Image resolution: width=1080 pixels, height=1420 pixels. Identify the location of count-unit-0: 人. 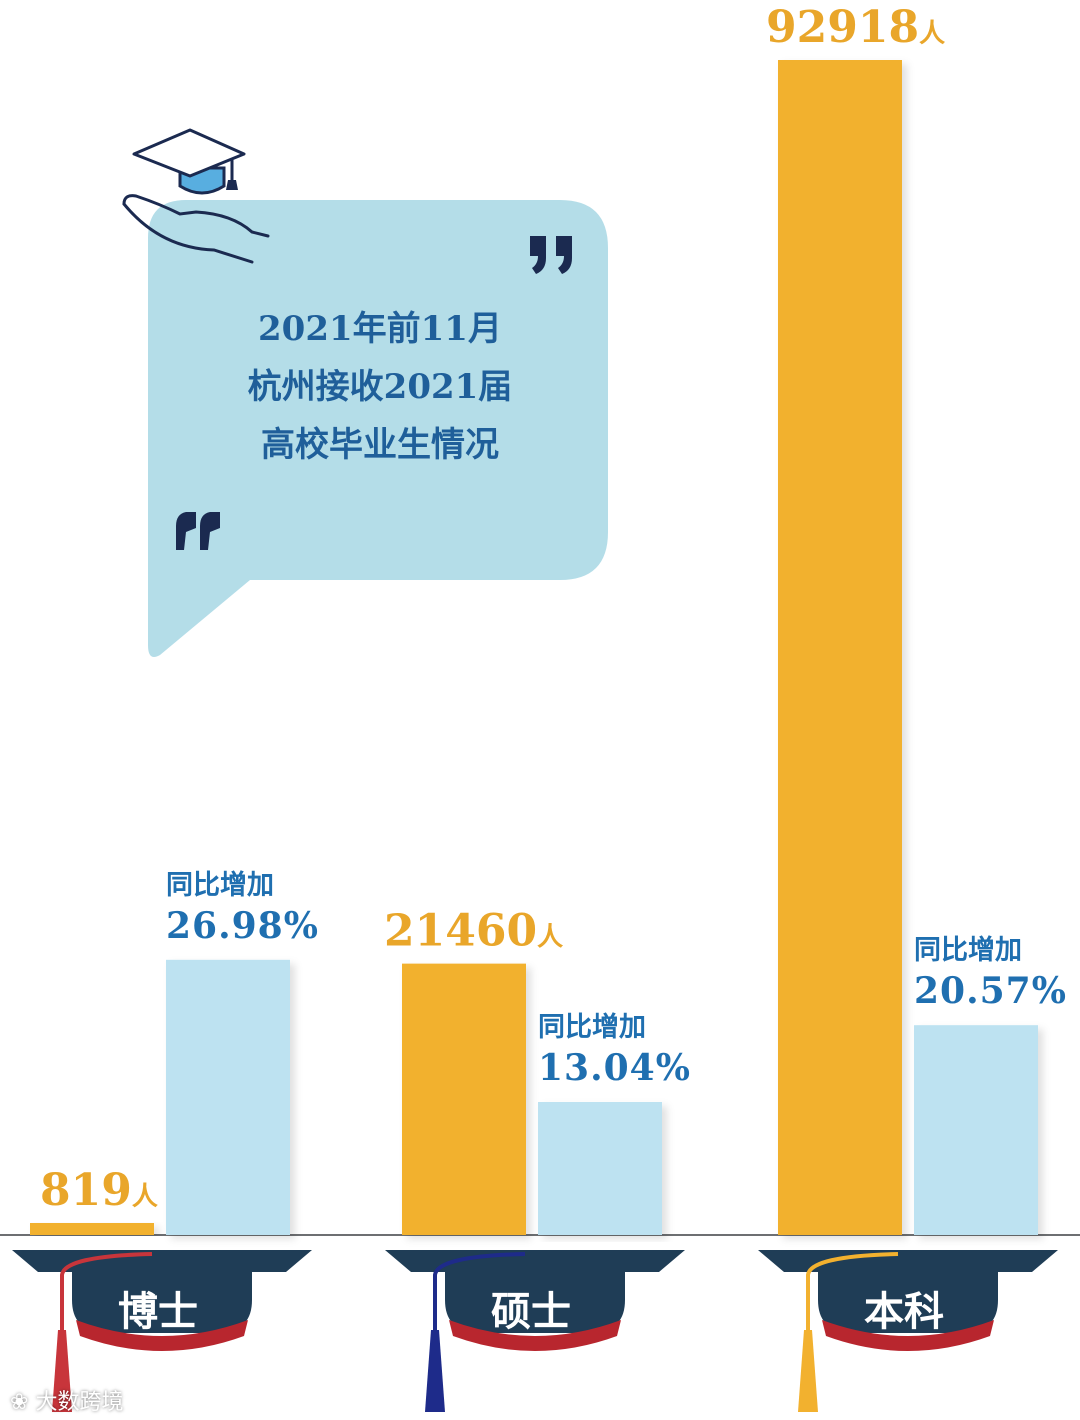
(145, 1197).